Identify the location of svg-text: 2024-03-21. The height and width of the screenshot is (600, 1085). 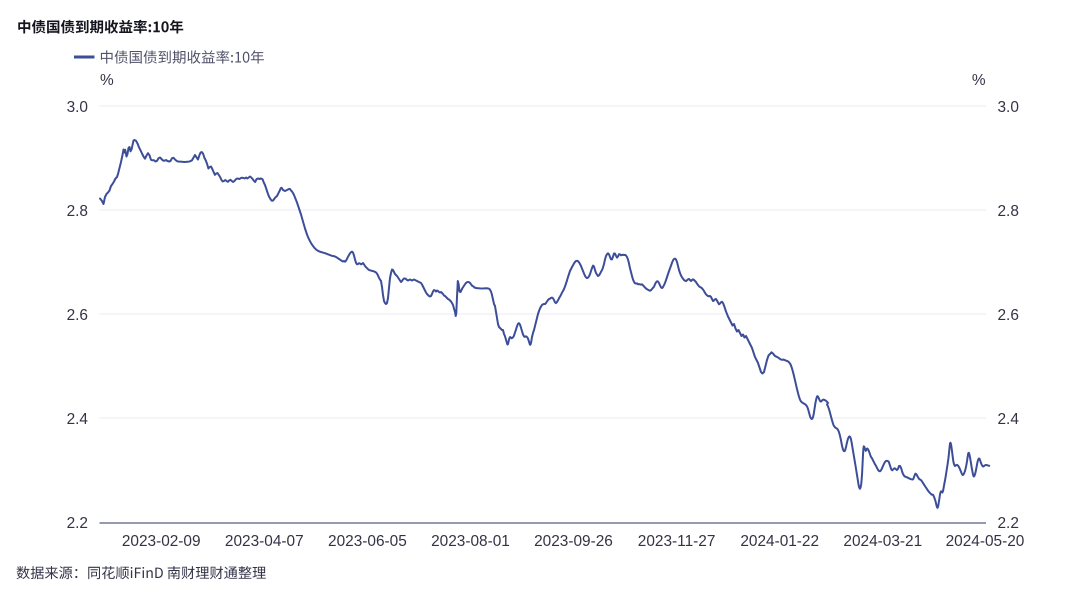
(882, 541).